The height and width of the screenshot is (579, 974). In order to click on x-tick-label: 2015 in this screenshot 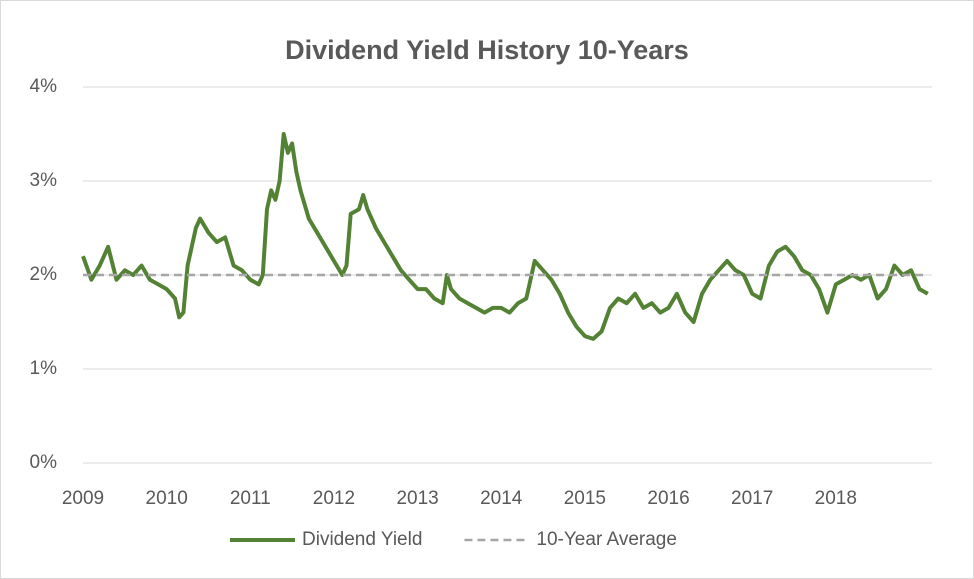, I will do `click(585, 498)`.